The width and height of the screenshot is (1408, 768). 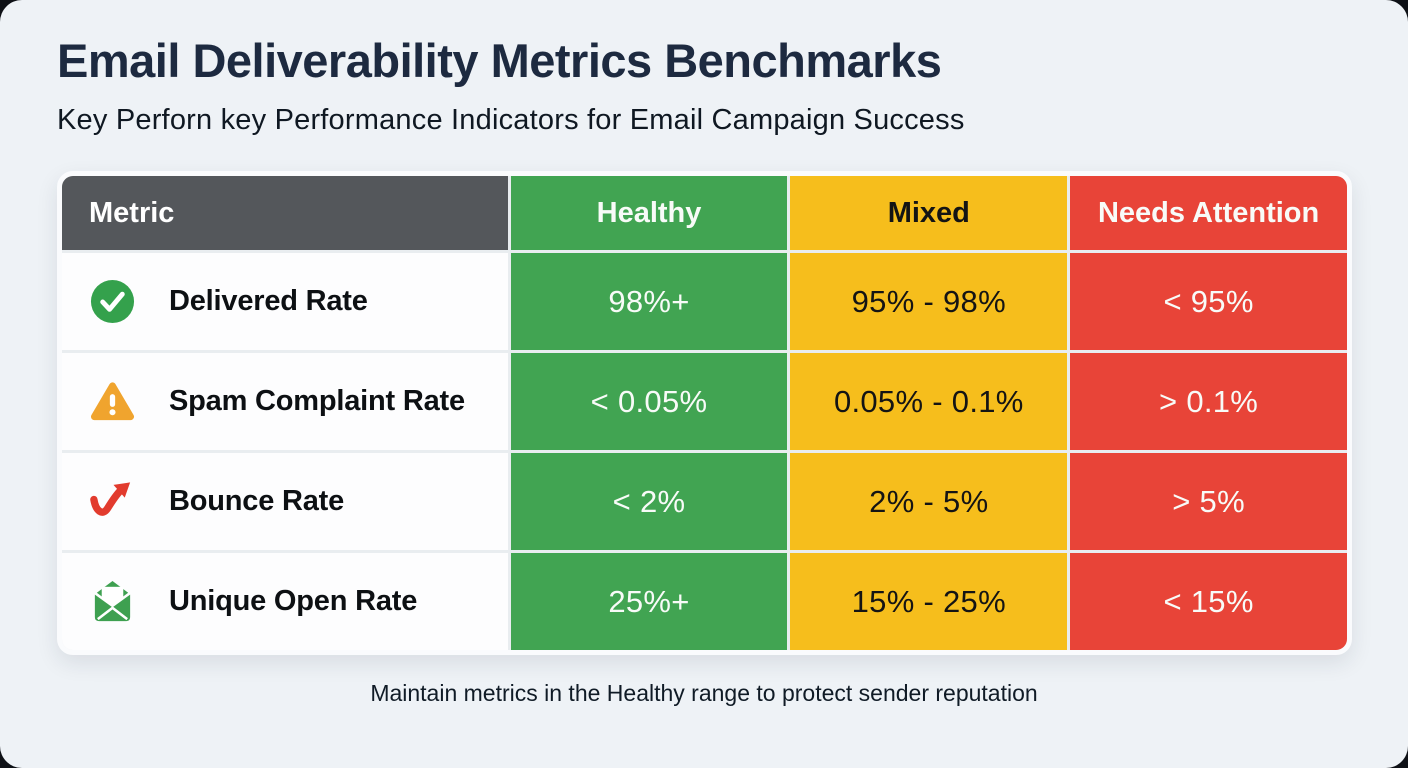 What do you see at coordinates (649, 213) in the screenshot?
I see `header-cell-healthy: Healthy` at bounding box center [649, 213].